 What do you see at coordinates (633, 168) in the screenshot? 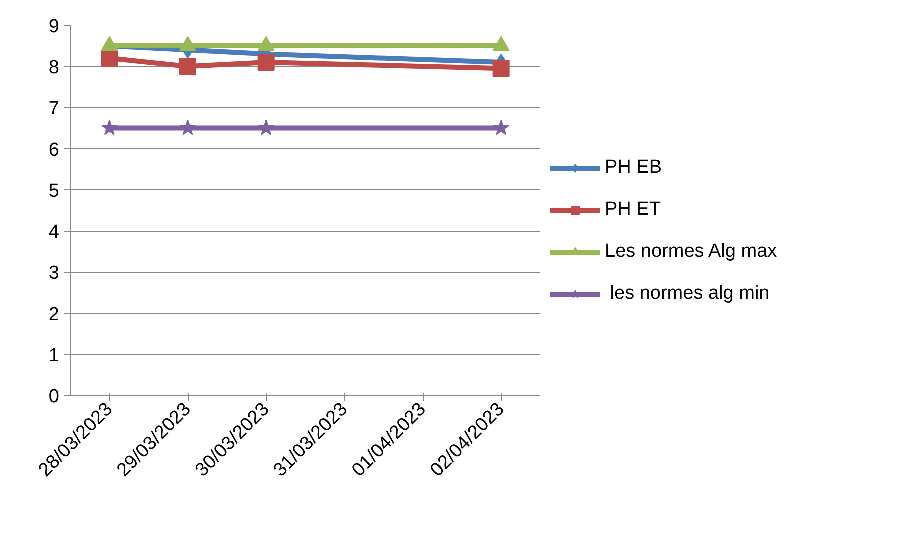
I see `legend-label: PH EB` at bounding box center [633, 168].